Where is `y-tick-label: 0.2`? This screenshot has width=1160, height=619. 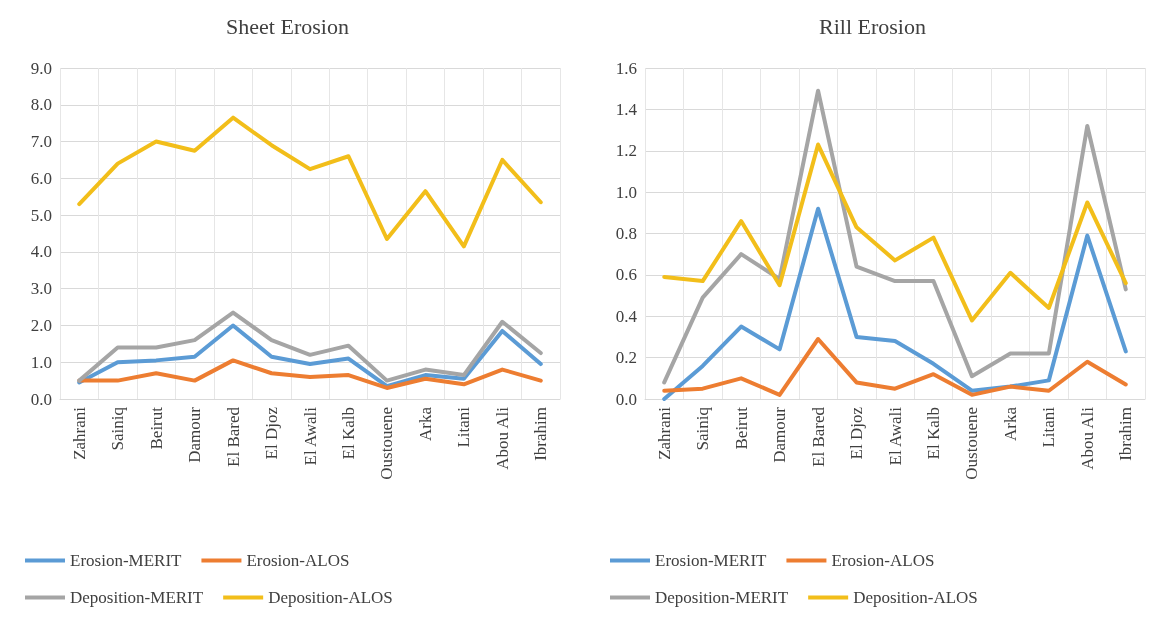 y-tick-label: 0.2 is located at coordinates (626, 358).